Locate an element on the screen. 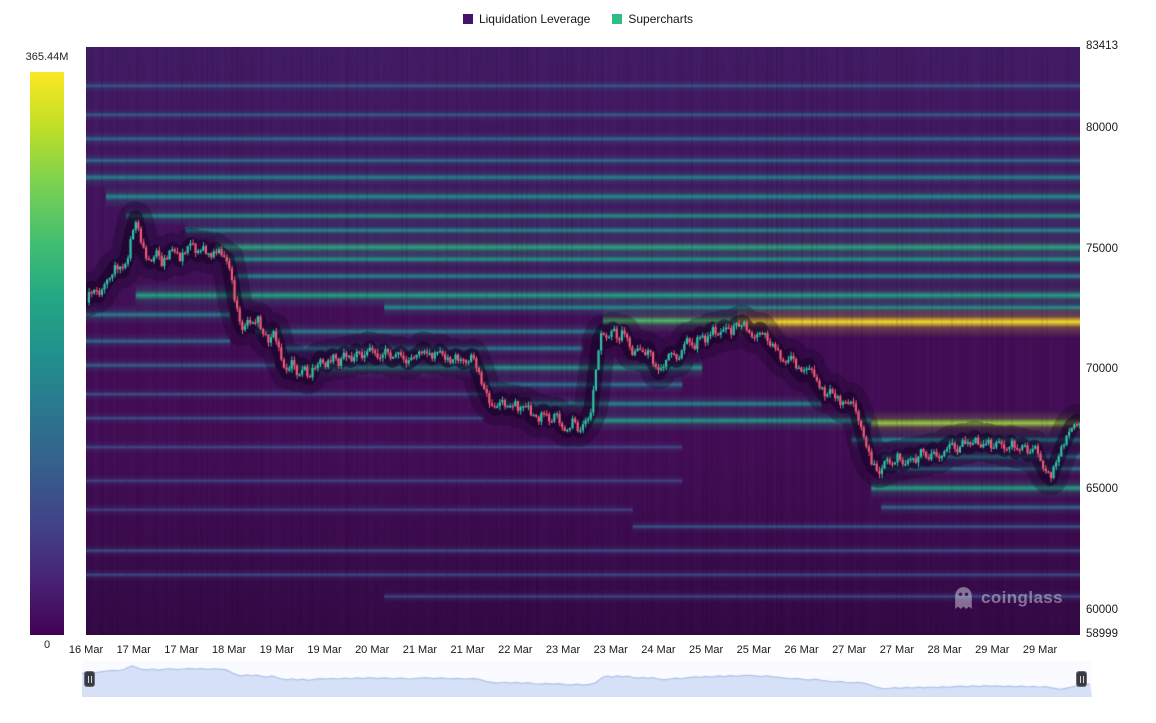 Image resolution: width=1156 pixels, height=723 pixels. y-axis-label: 65000 is located at coordinates (1102, 489).